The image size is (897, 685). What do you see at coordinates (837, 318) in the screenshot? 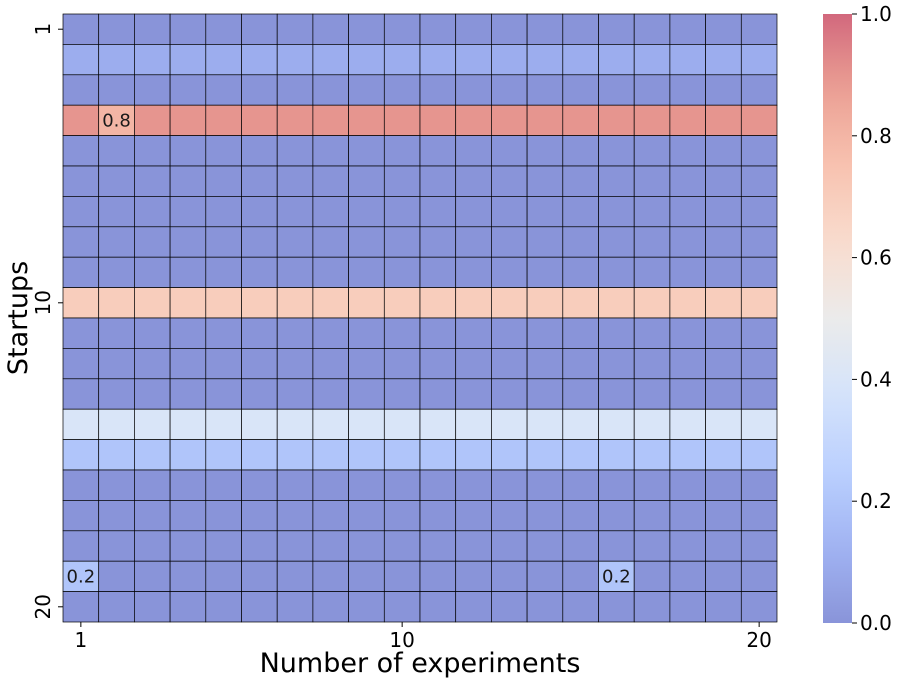
I see `colorbar-gradient` at bounding box center [837, 318].